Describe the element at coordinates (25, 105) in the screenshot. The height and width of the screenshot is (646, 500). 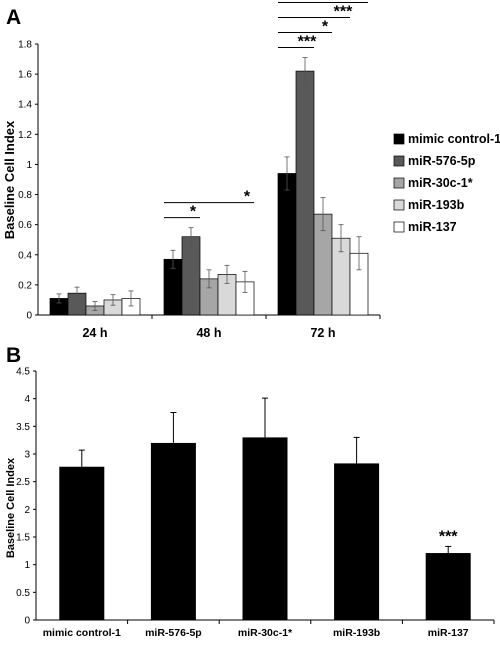
I see `panel-a-y-tick-label: 1.4` at that location.